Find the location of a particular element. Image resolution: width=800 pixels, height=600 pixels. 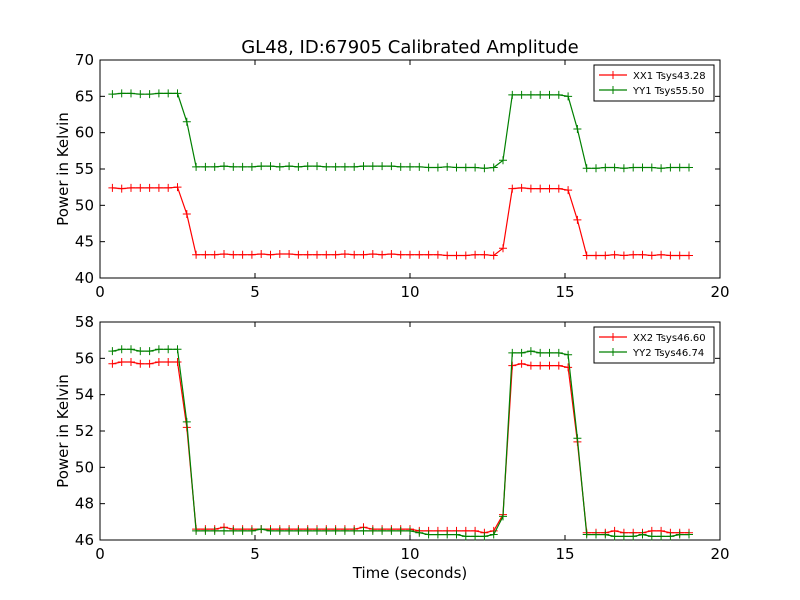

bottom-x-tick-label: 0 is located at coordinates (100, 554).